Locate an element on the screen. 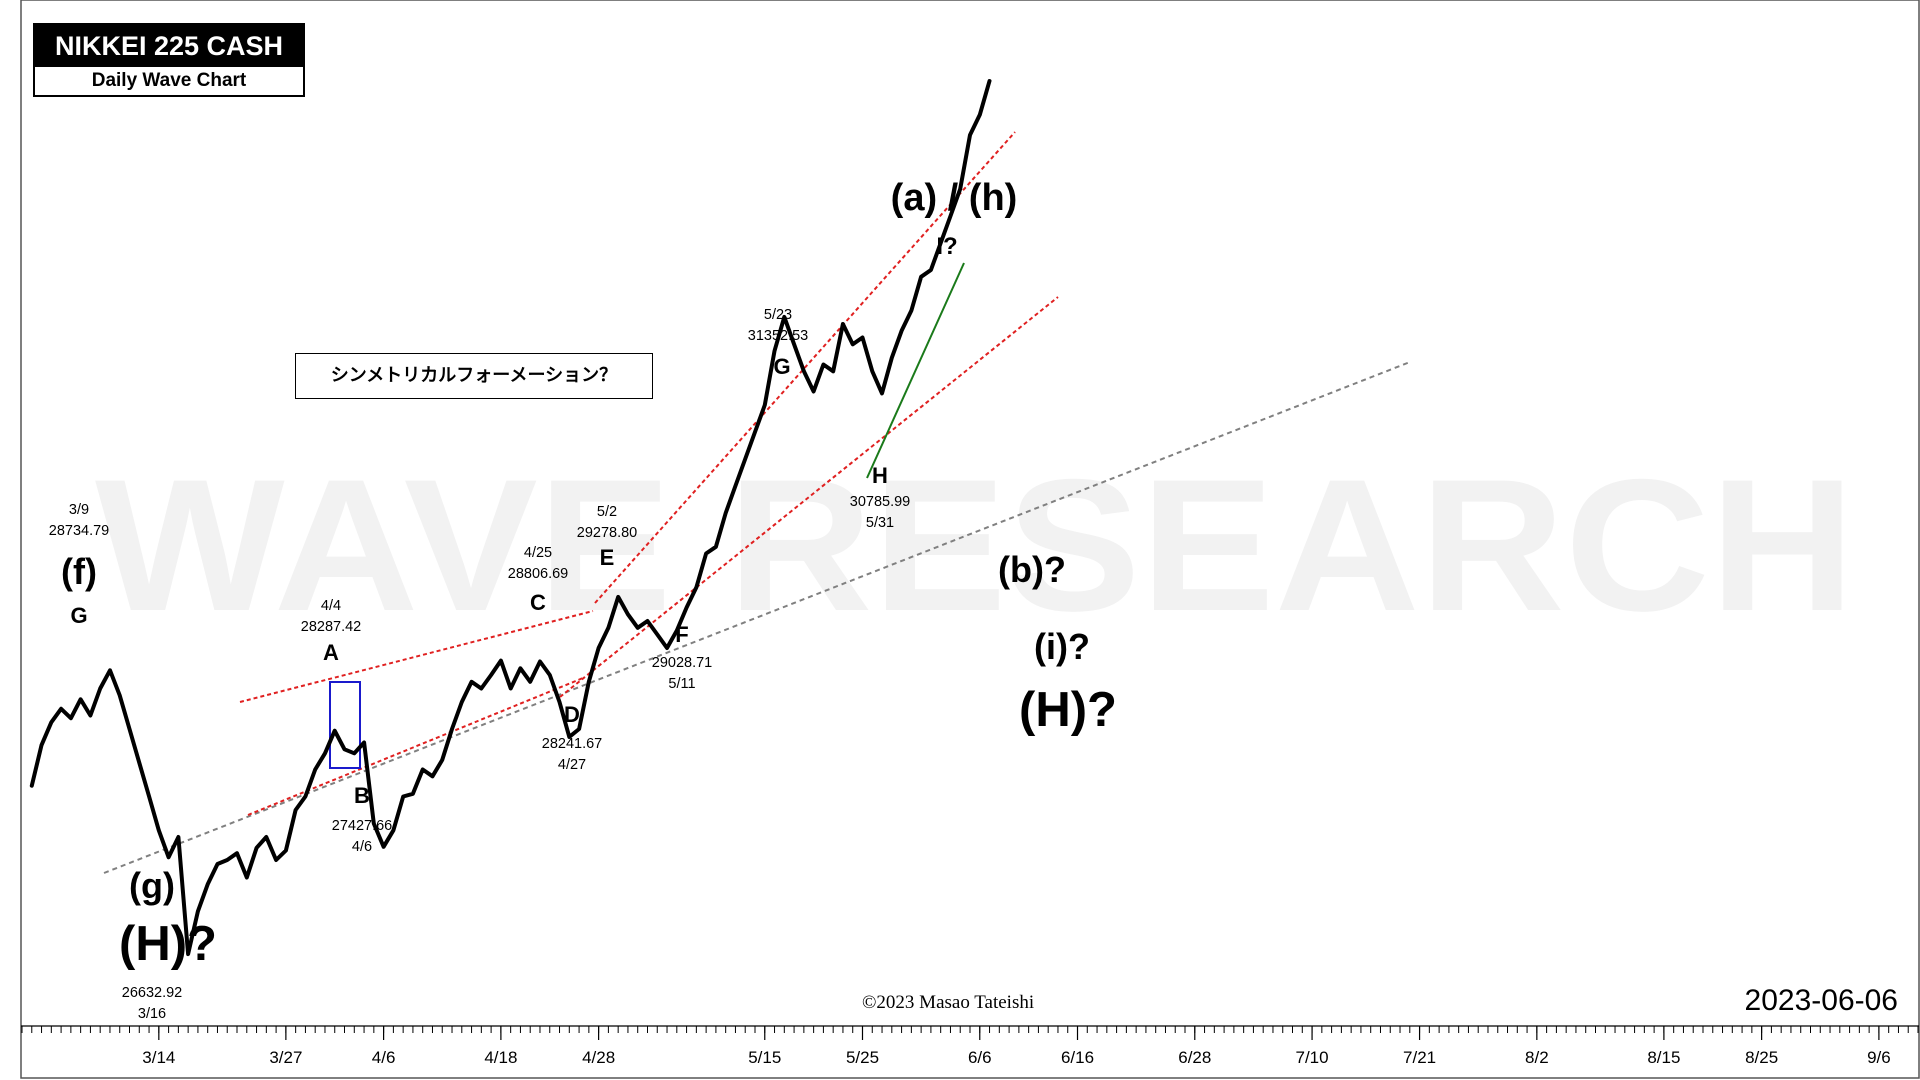  x-tick-label: 6/28 is located at coordinates (1194, 1057).